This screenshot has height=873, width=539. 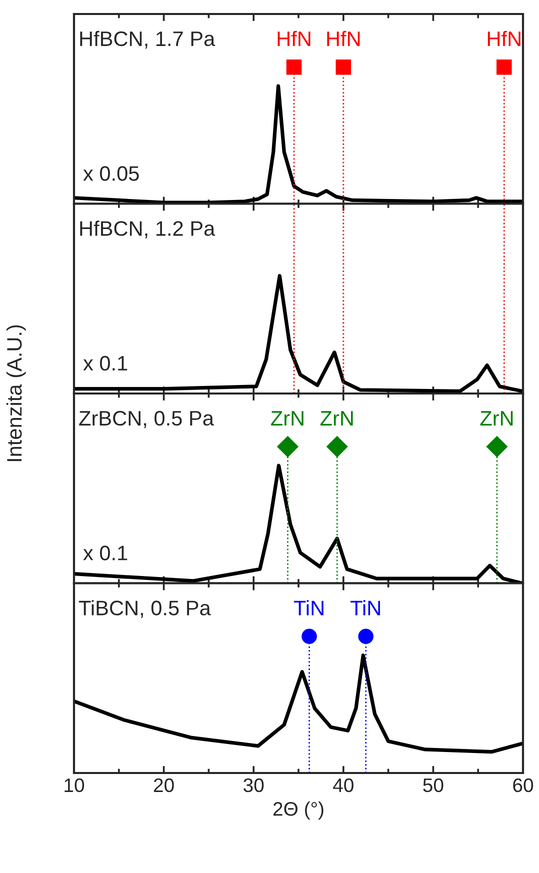 What do you see at coordinates (111, 173) in the screenshot?
I see `annotation: x 0.05` at bounding box center [111, 173].